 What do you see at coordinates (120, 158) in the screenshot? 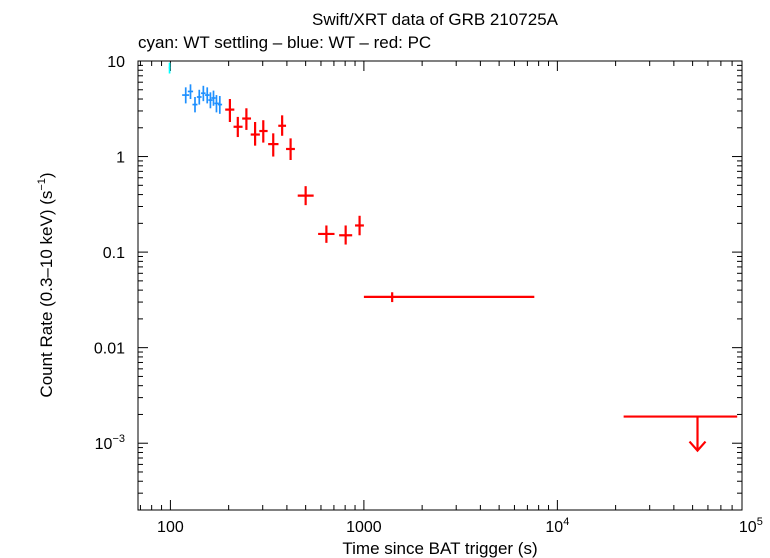
I see `y-tick-label: 1` at bounding box center [120, 158].